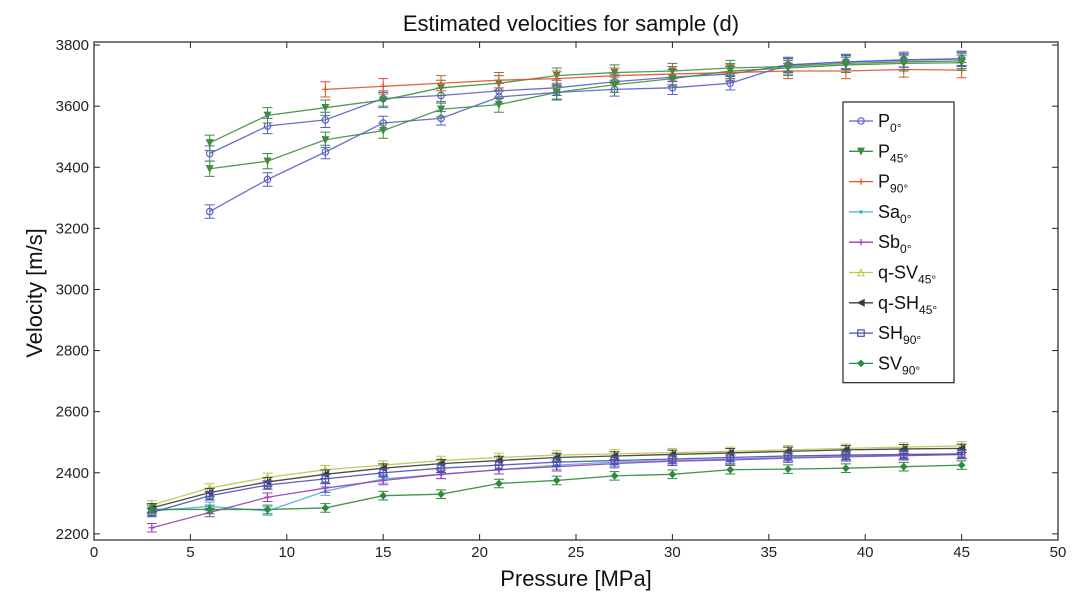 The width and height of the screenshot is (1090, 605). What do you see at coordinates (768, 552) in the screenshot?
I see `x-tick-label: 35` at bounding box center [768, 552].